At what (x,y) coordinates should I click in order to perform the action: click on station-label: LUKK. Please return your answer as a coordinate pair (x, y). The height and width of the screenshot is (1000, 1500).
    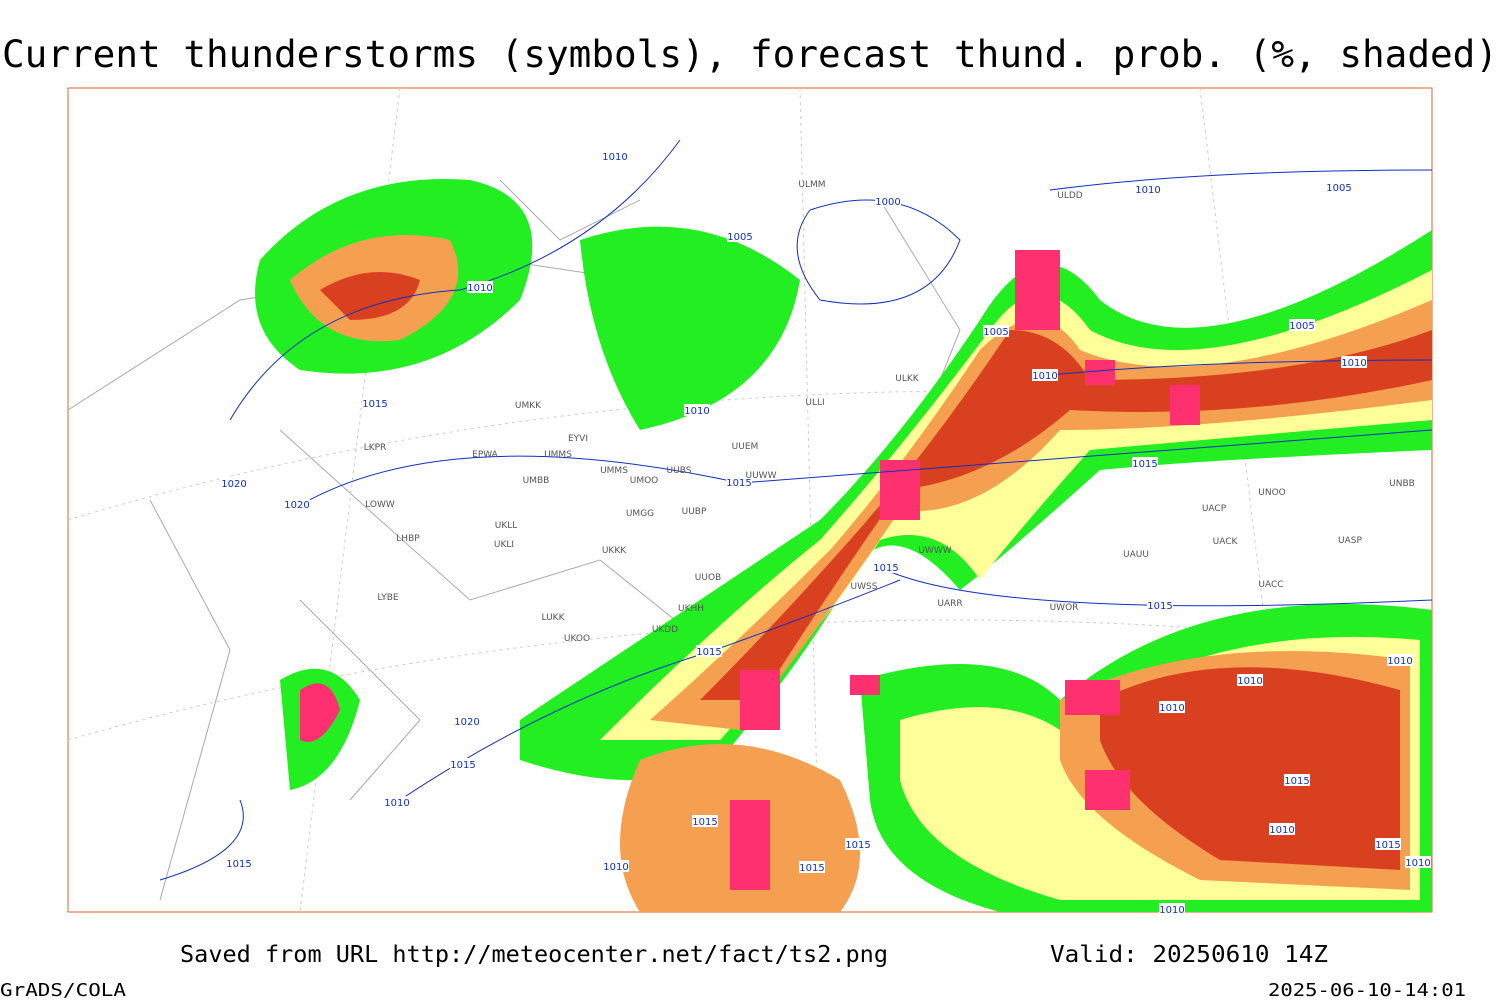
    Looking at the image, I should click on (554, 618).